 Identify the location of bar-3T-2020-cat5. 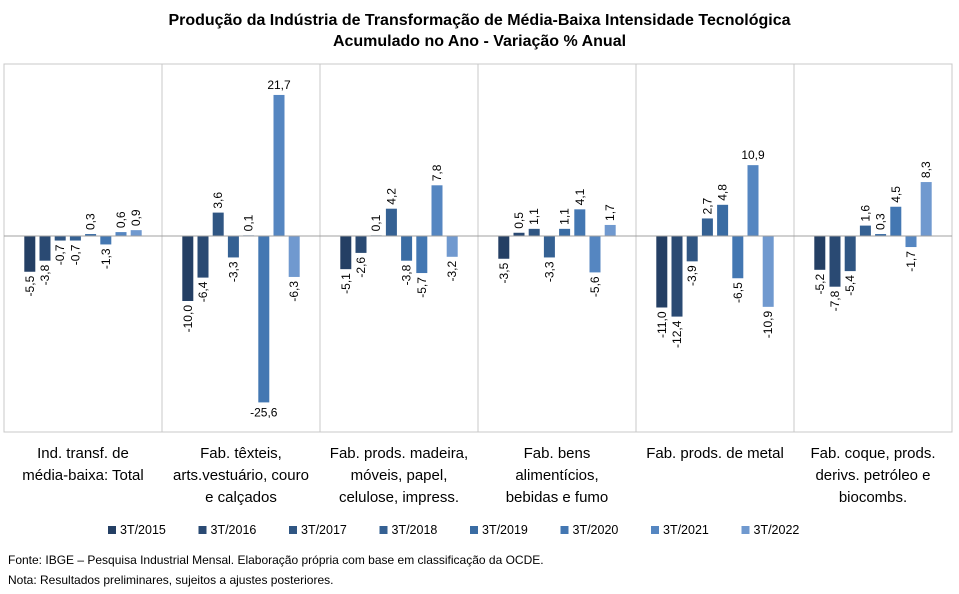
(738, 257).